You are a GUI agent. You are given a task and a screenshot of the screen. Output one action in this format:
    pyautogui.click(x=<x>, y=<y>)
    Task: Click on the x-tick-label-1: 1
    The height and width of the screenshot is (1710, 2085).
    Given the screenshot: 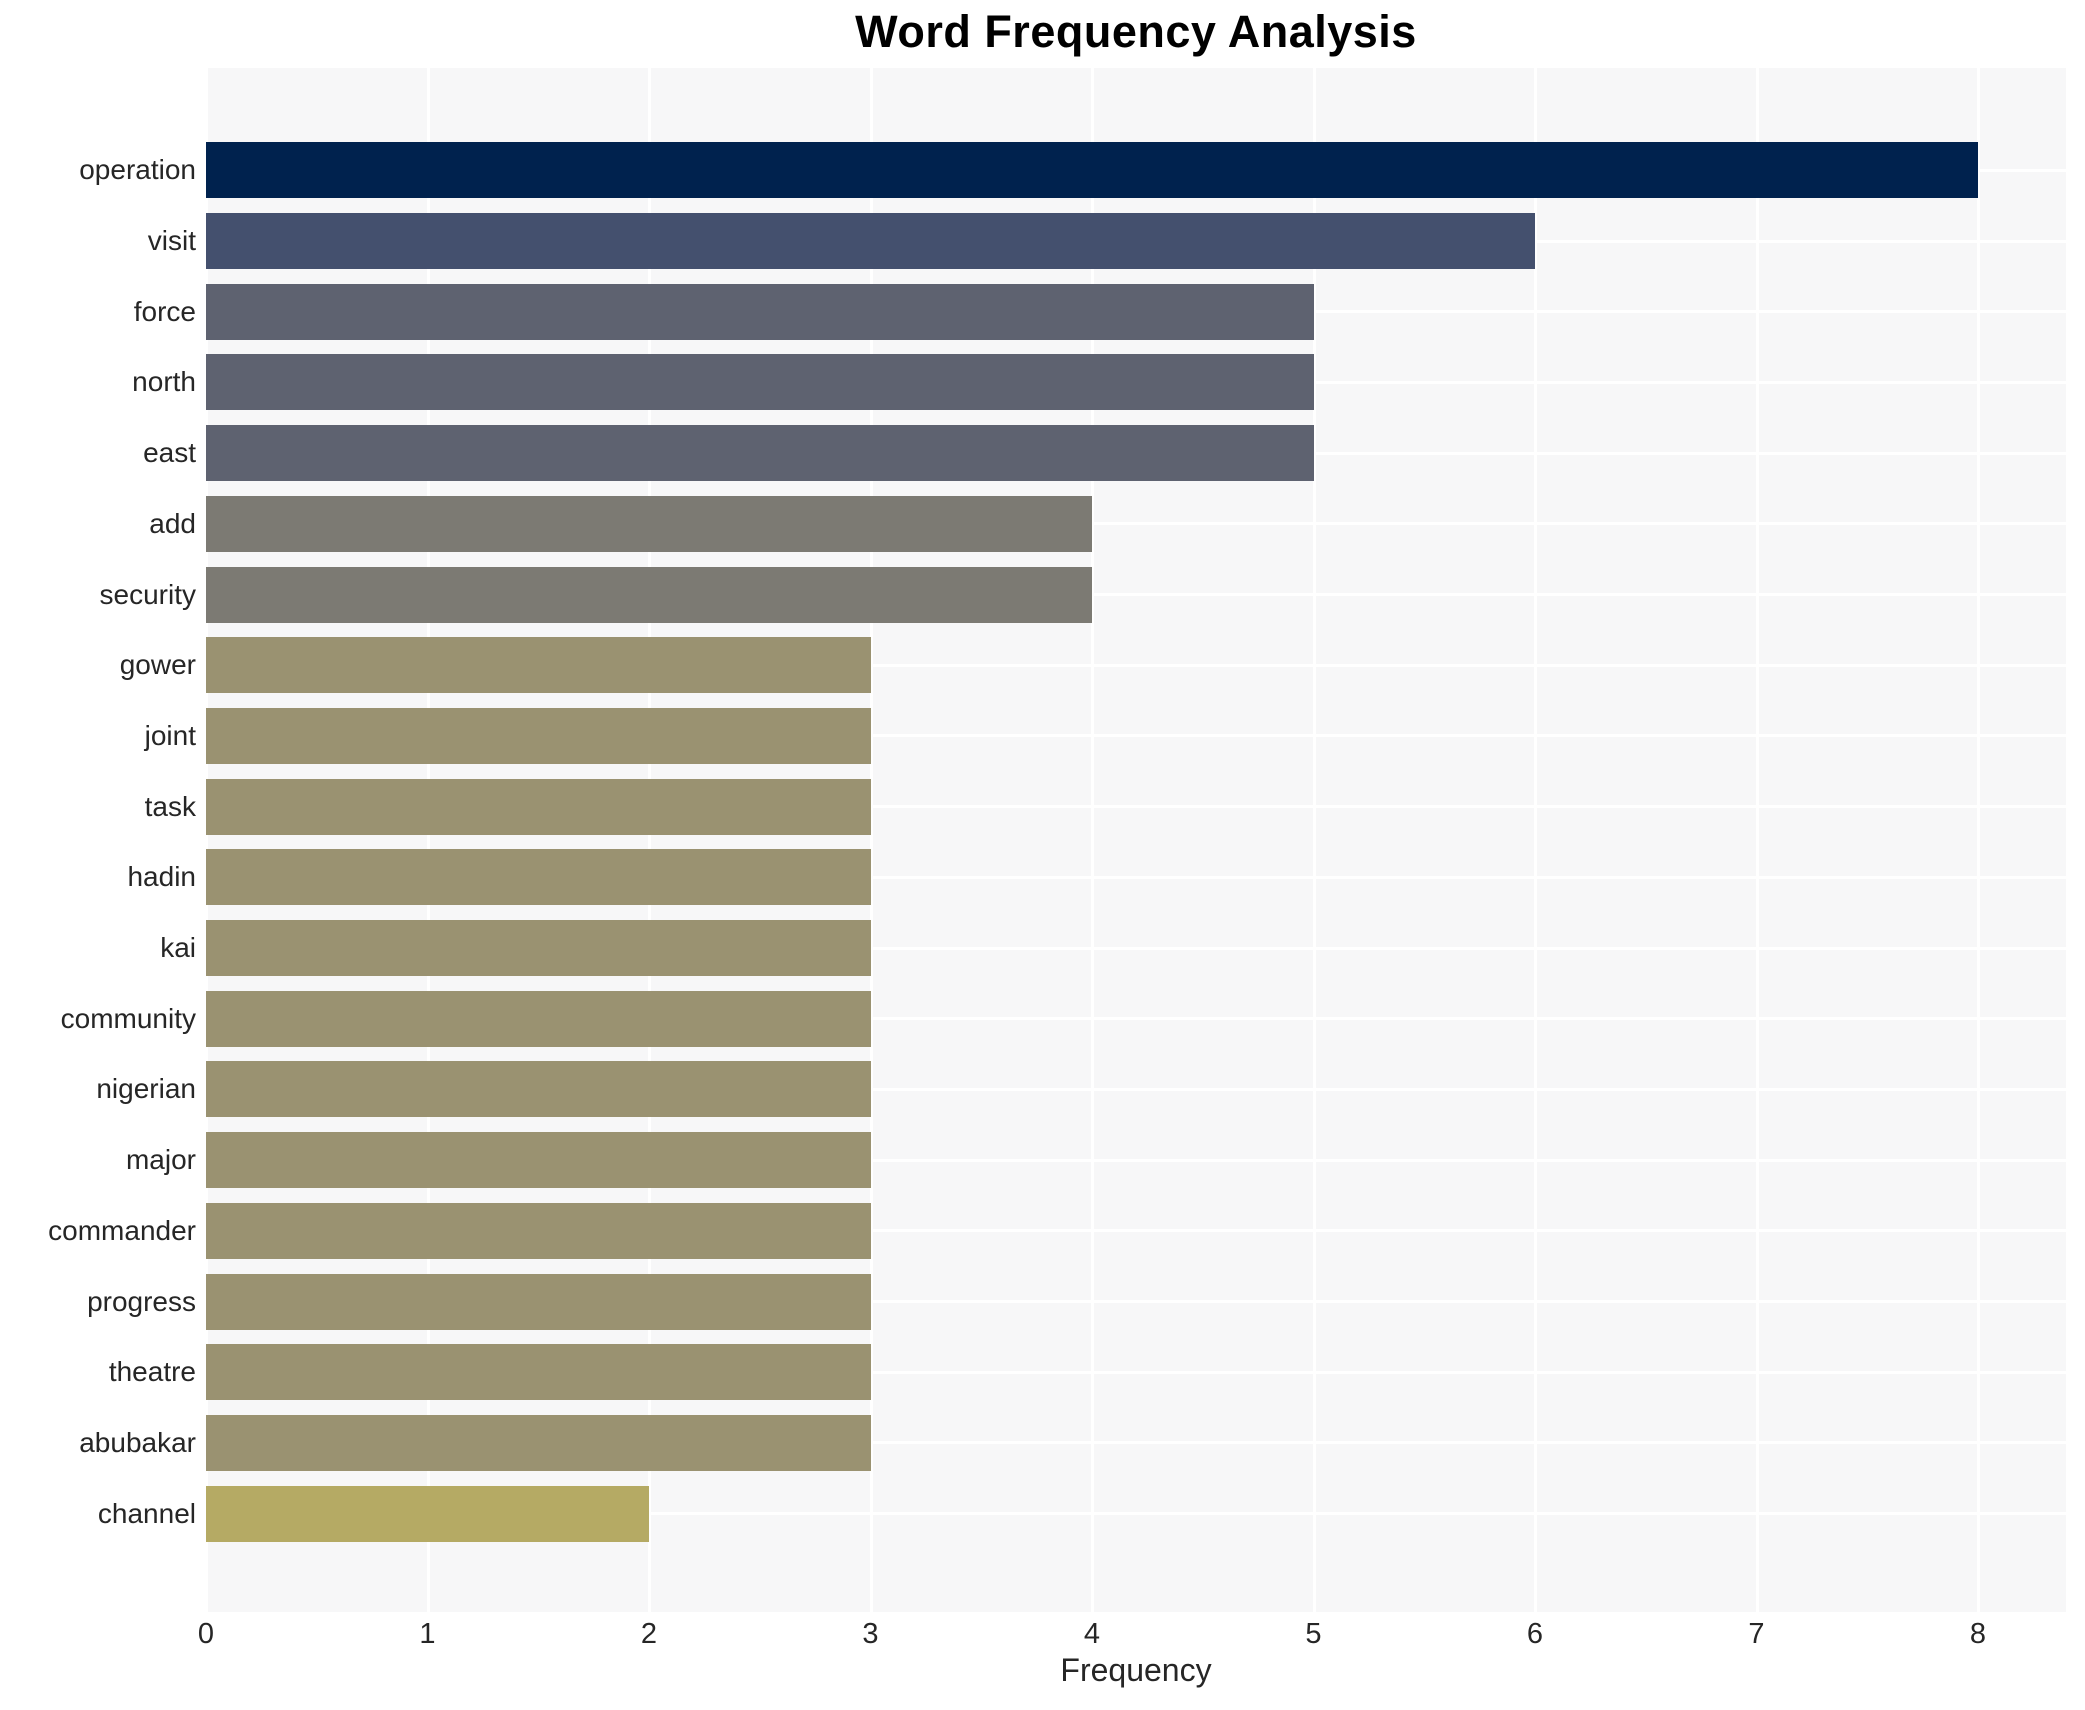 What is the action you would take?
    pyautogui.click(x=427, y=1634)
    